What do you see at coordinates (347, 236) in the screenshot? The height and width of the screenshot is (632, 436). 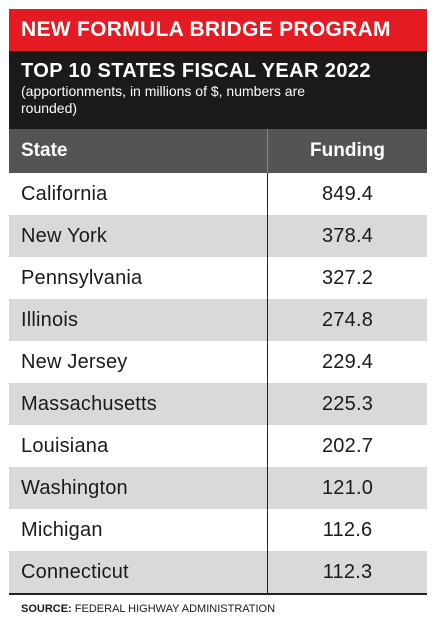 I see `funding-cell: 378.4` at bounding box center [347, 236].